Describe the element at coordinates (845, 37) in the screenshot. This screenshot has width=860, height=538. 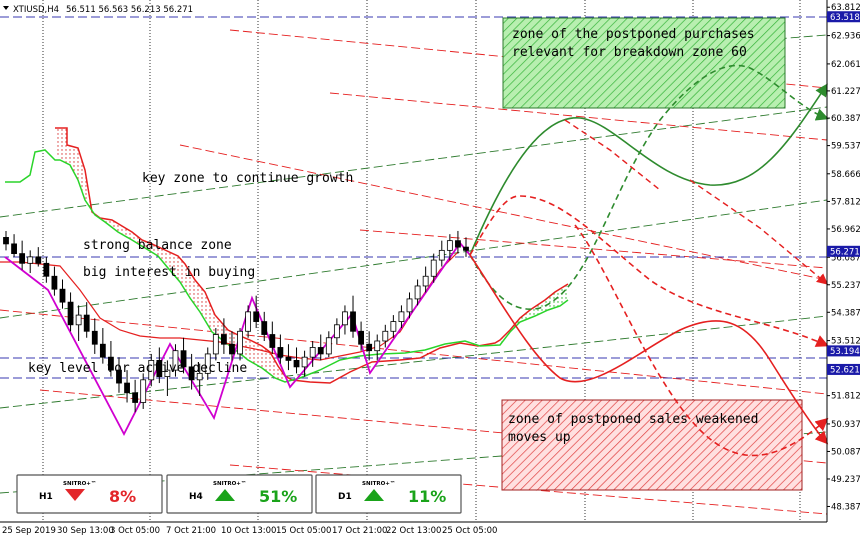
I see `price-tick-label: 62.936` at that location.